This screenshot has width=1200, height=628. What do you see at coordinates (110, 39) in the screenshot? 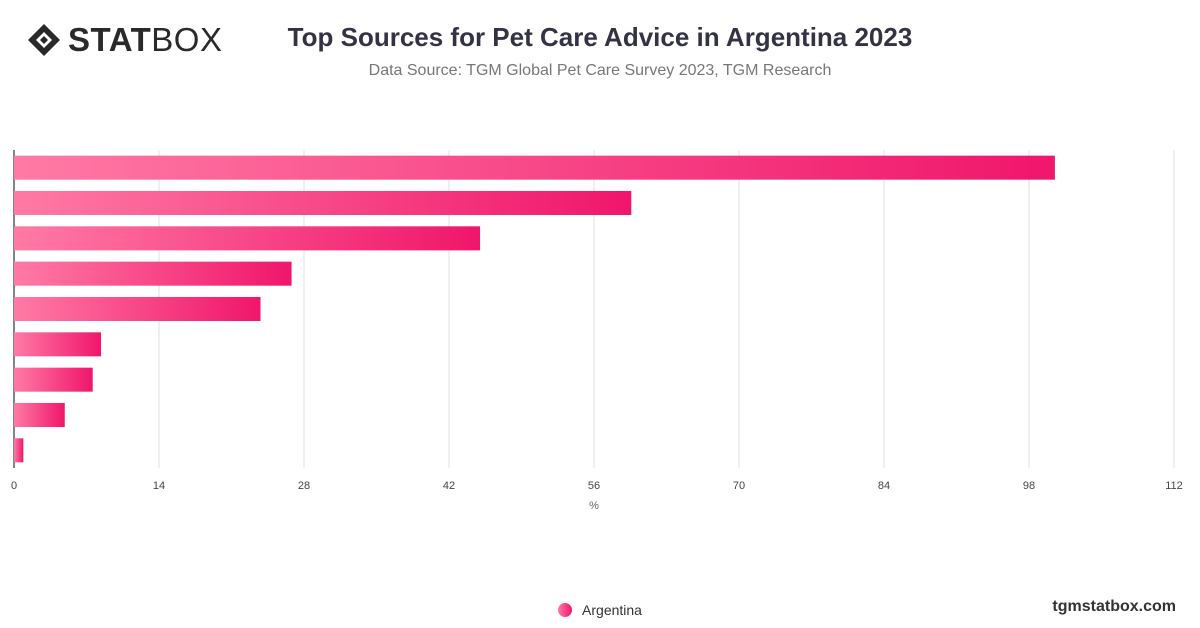
I see `logo-bold-text: STAT` at bounding box center [110, 39].